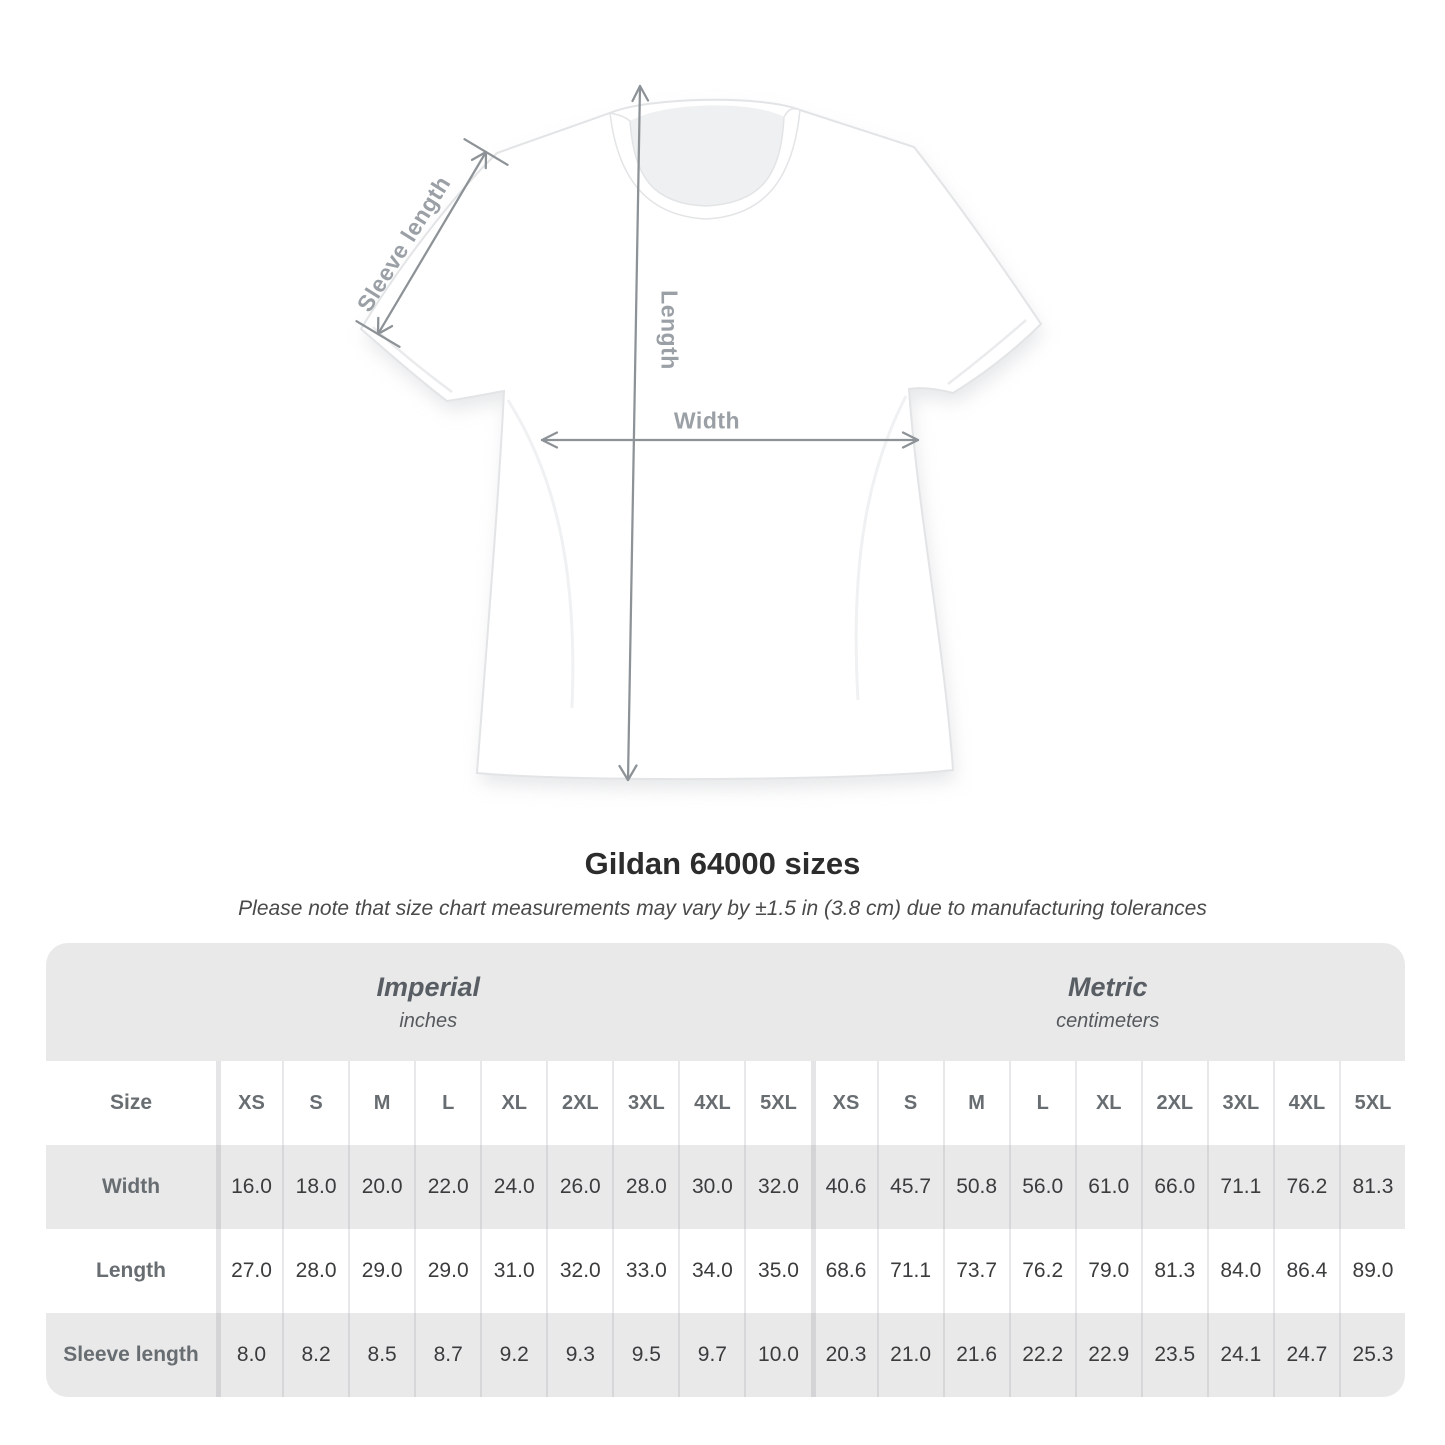 This screenshot has width=1445, height=1445. What do you see at coordinates (1107, 1355) in the screenshot?
I see `measurement-cell: 22.9` at bounding box center [1107, 1355].